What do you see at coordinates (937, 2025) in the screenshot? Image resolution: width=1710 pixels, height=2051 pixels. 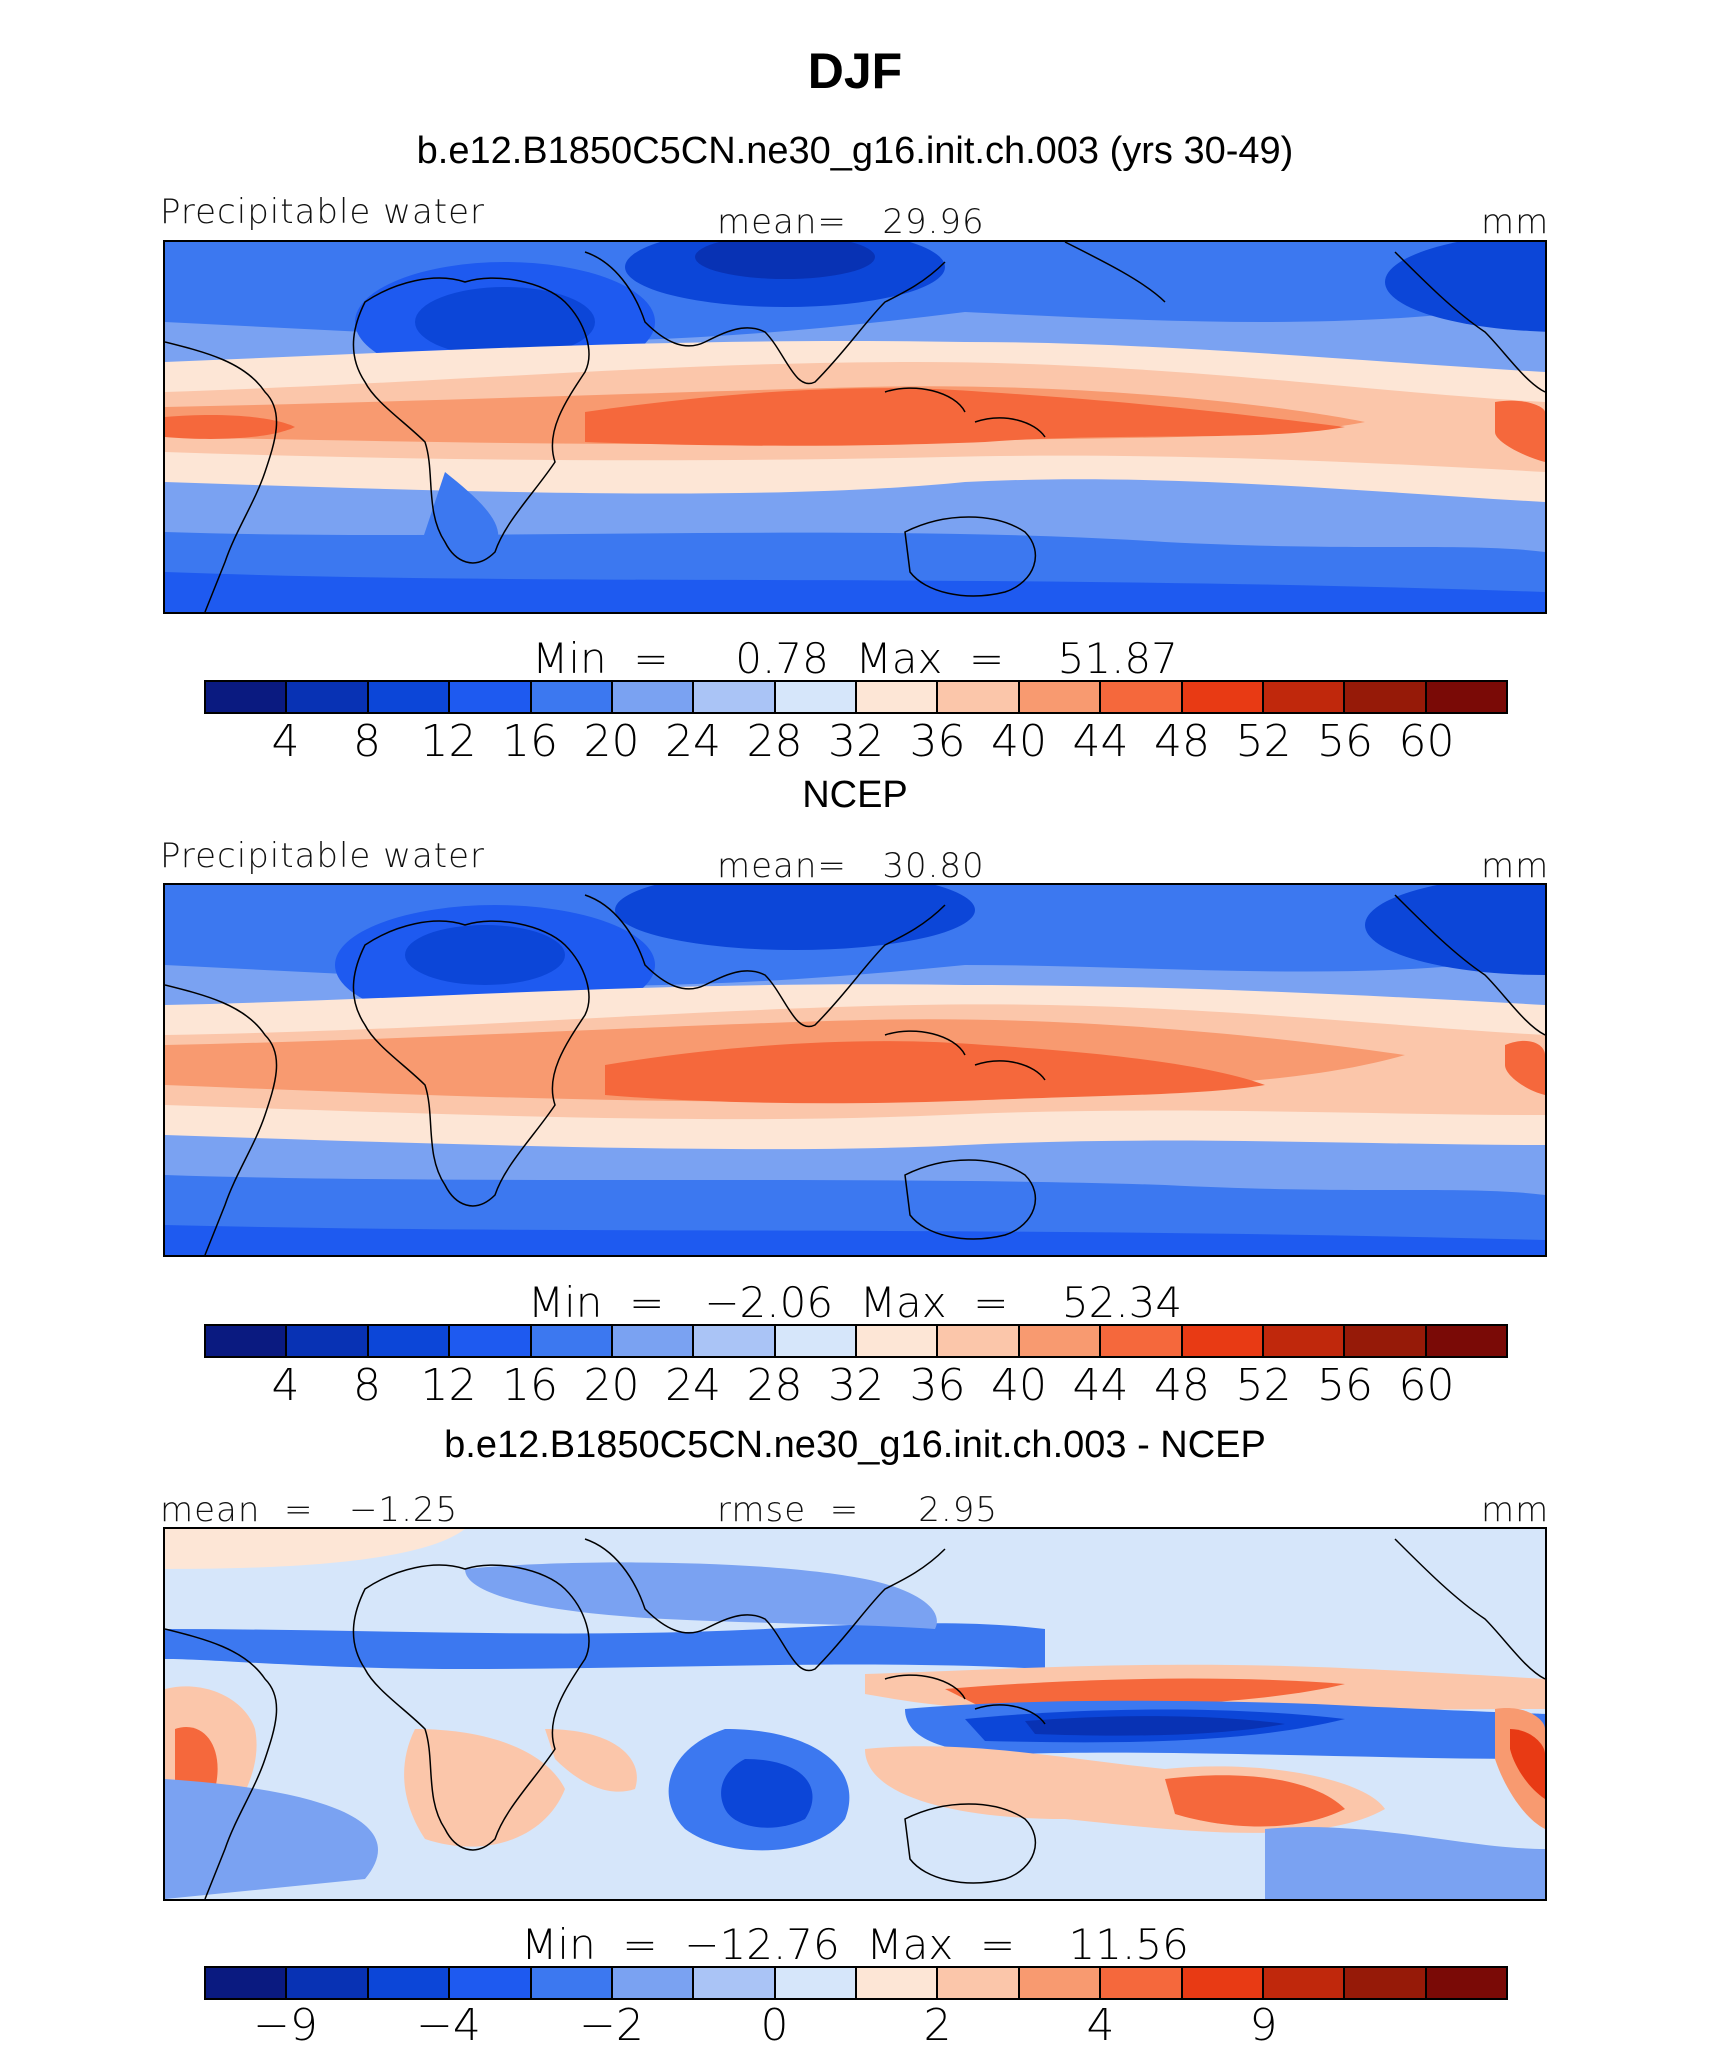 I see `colorbar-tick-label: 2` at bounding box center [937, 2025].